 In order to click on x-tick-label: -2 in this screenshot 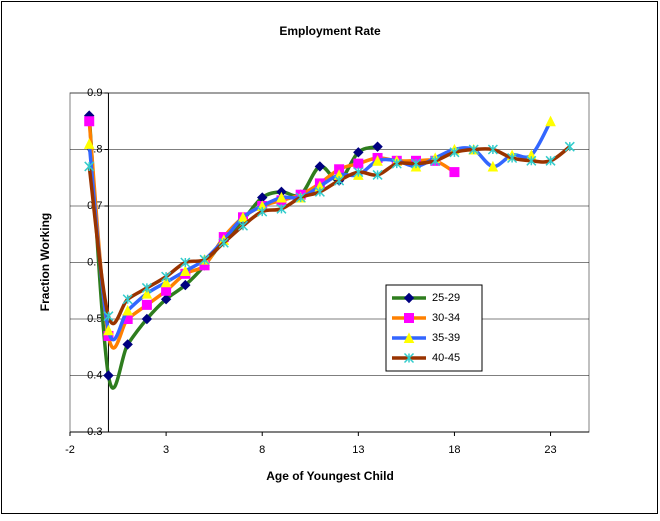, I will do `click(70, 450)`.